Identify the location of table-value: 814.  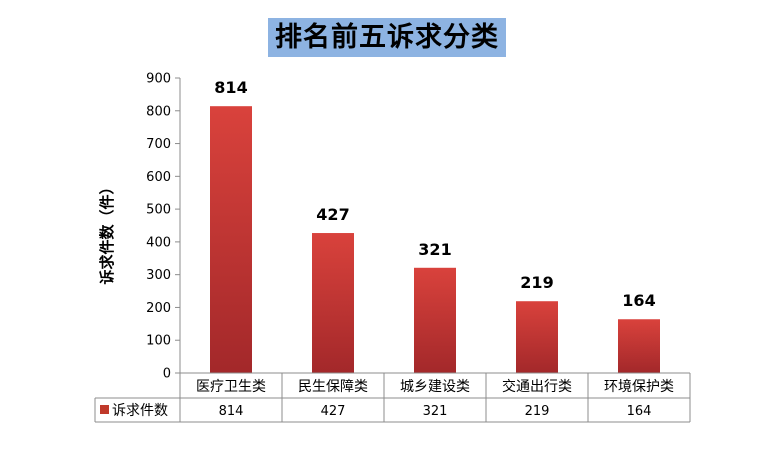
(231, 411).